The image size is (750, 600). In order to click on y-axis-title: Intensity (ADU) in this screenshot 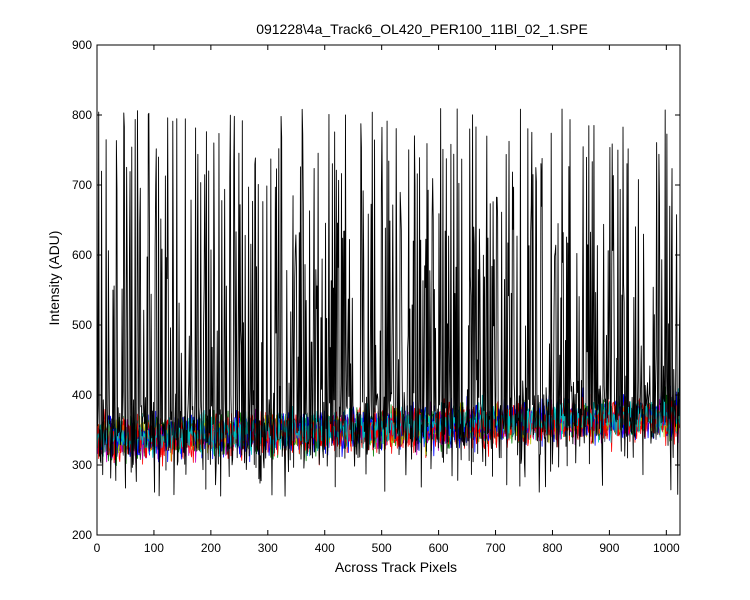, I will do `click(54, 278)`.